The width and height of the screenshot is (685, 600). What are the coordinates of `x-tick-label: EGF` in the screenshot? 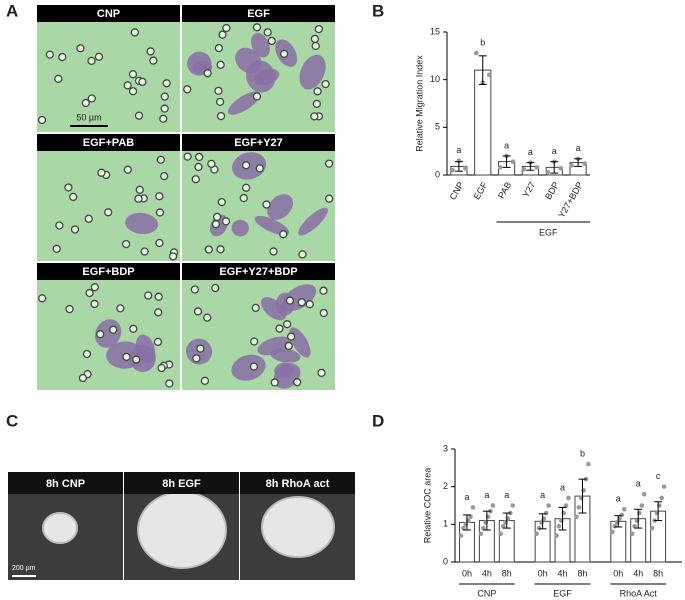 It's located at (481, 190).